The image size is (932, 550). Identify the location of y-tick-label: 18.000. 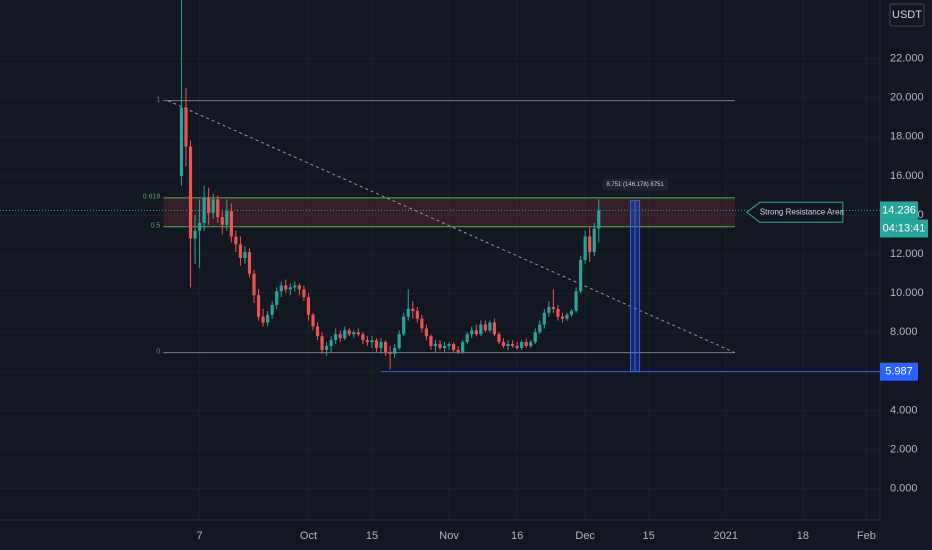
(907, 137).